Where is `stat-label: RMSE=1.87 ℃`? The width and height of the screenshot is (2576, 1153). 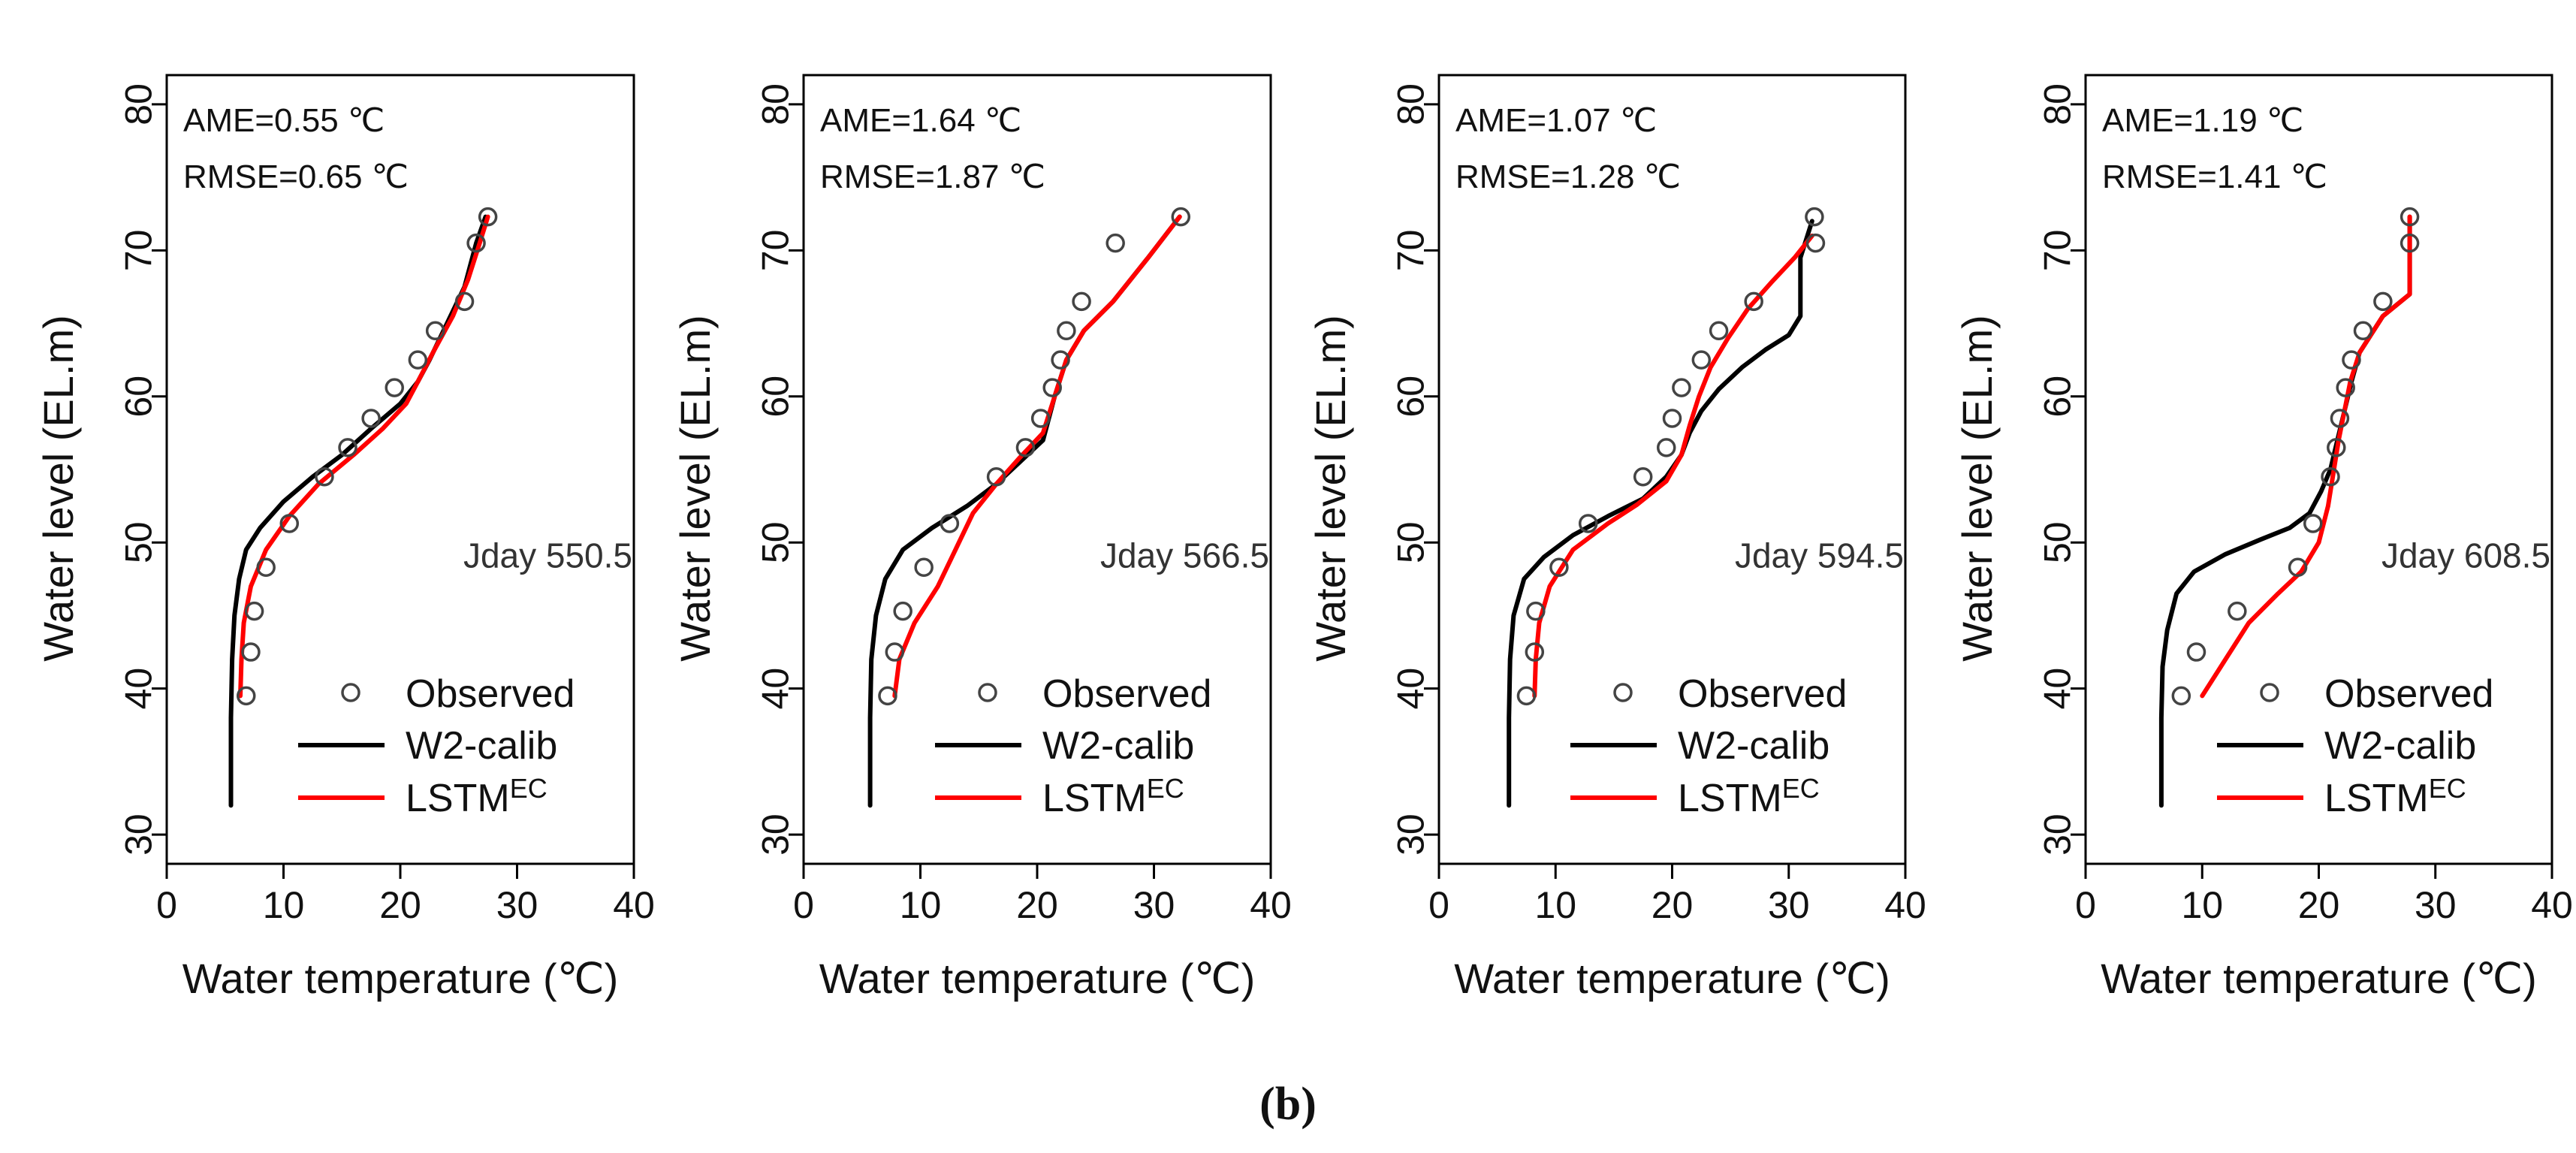 stat-label: RMSE=1.87 ℃ is located at coordinates (933, 176).